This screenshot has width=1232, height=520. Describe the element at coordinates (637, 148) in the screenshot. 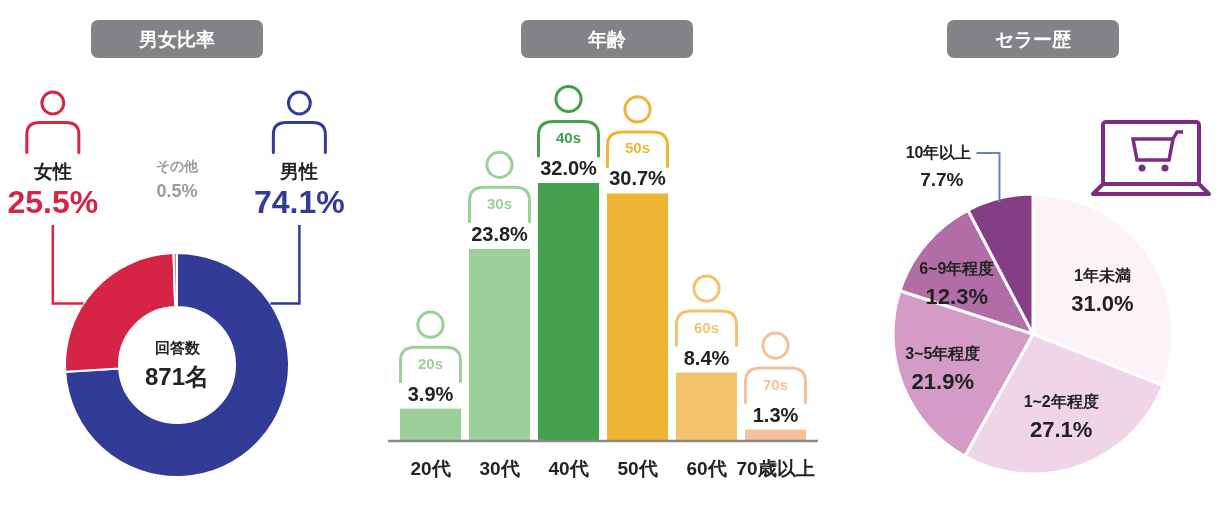

I see `annotation: 50s` at that location.